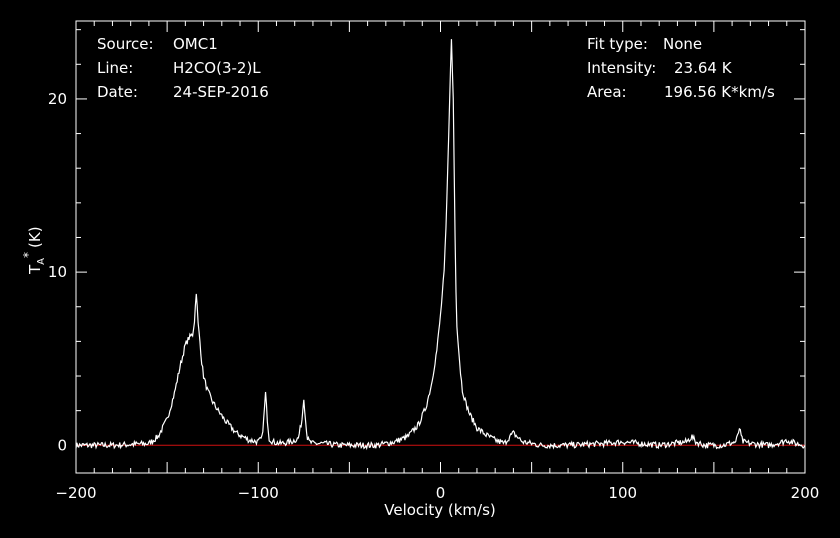 This screenshot has height=538, width=840. I want to click on y-tick-label: 10, so click(57, 272).